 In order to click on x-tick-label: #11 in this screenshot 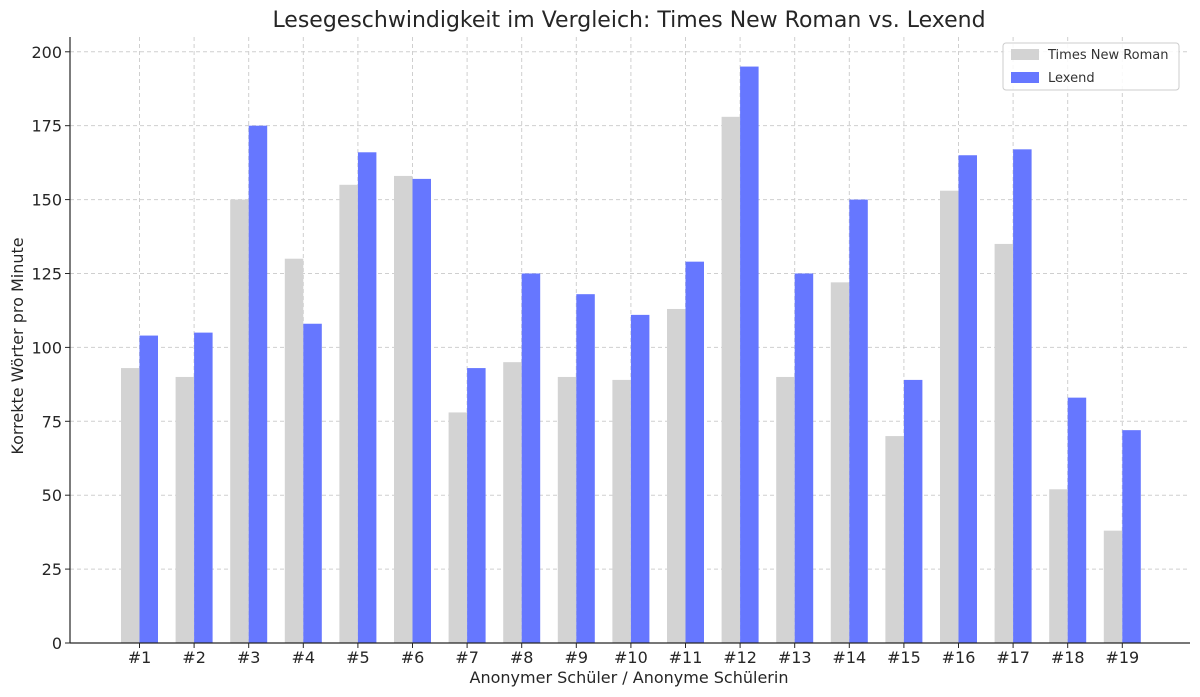, I will do `click(686, 657)`.